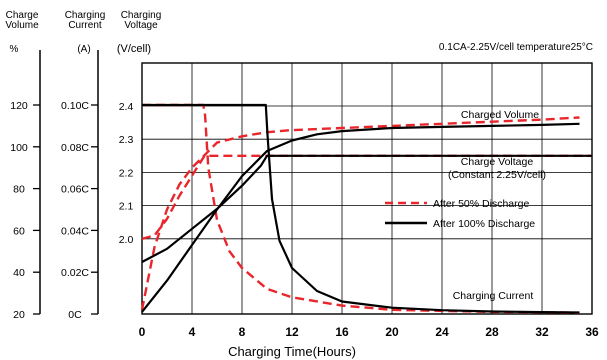 Image resolution: width=607 pixels, height=360 pixels. Describe the element at coordinates (22, 25) in the screenshot. I see `volume-axis-header-line2: Volume` at that location.